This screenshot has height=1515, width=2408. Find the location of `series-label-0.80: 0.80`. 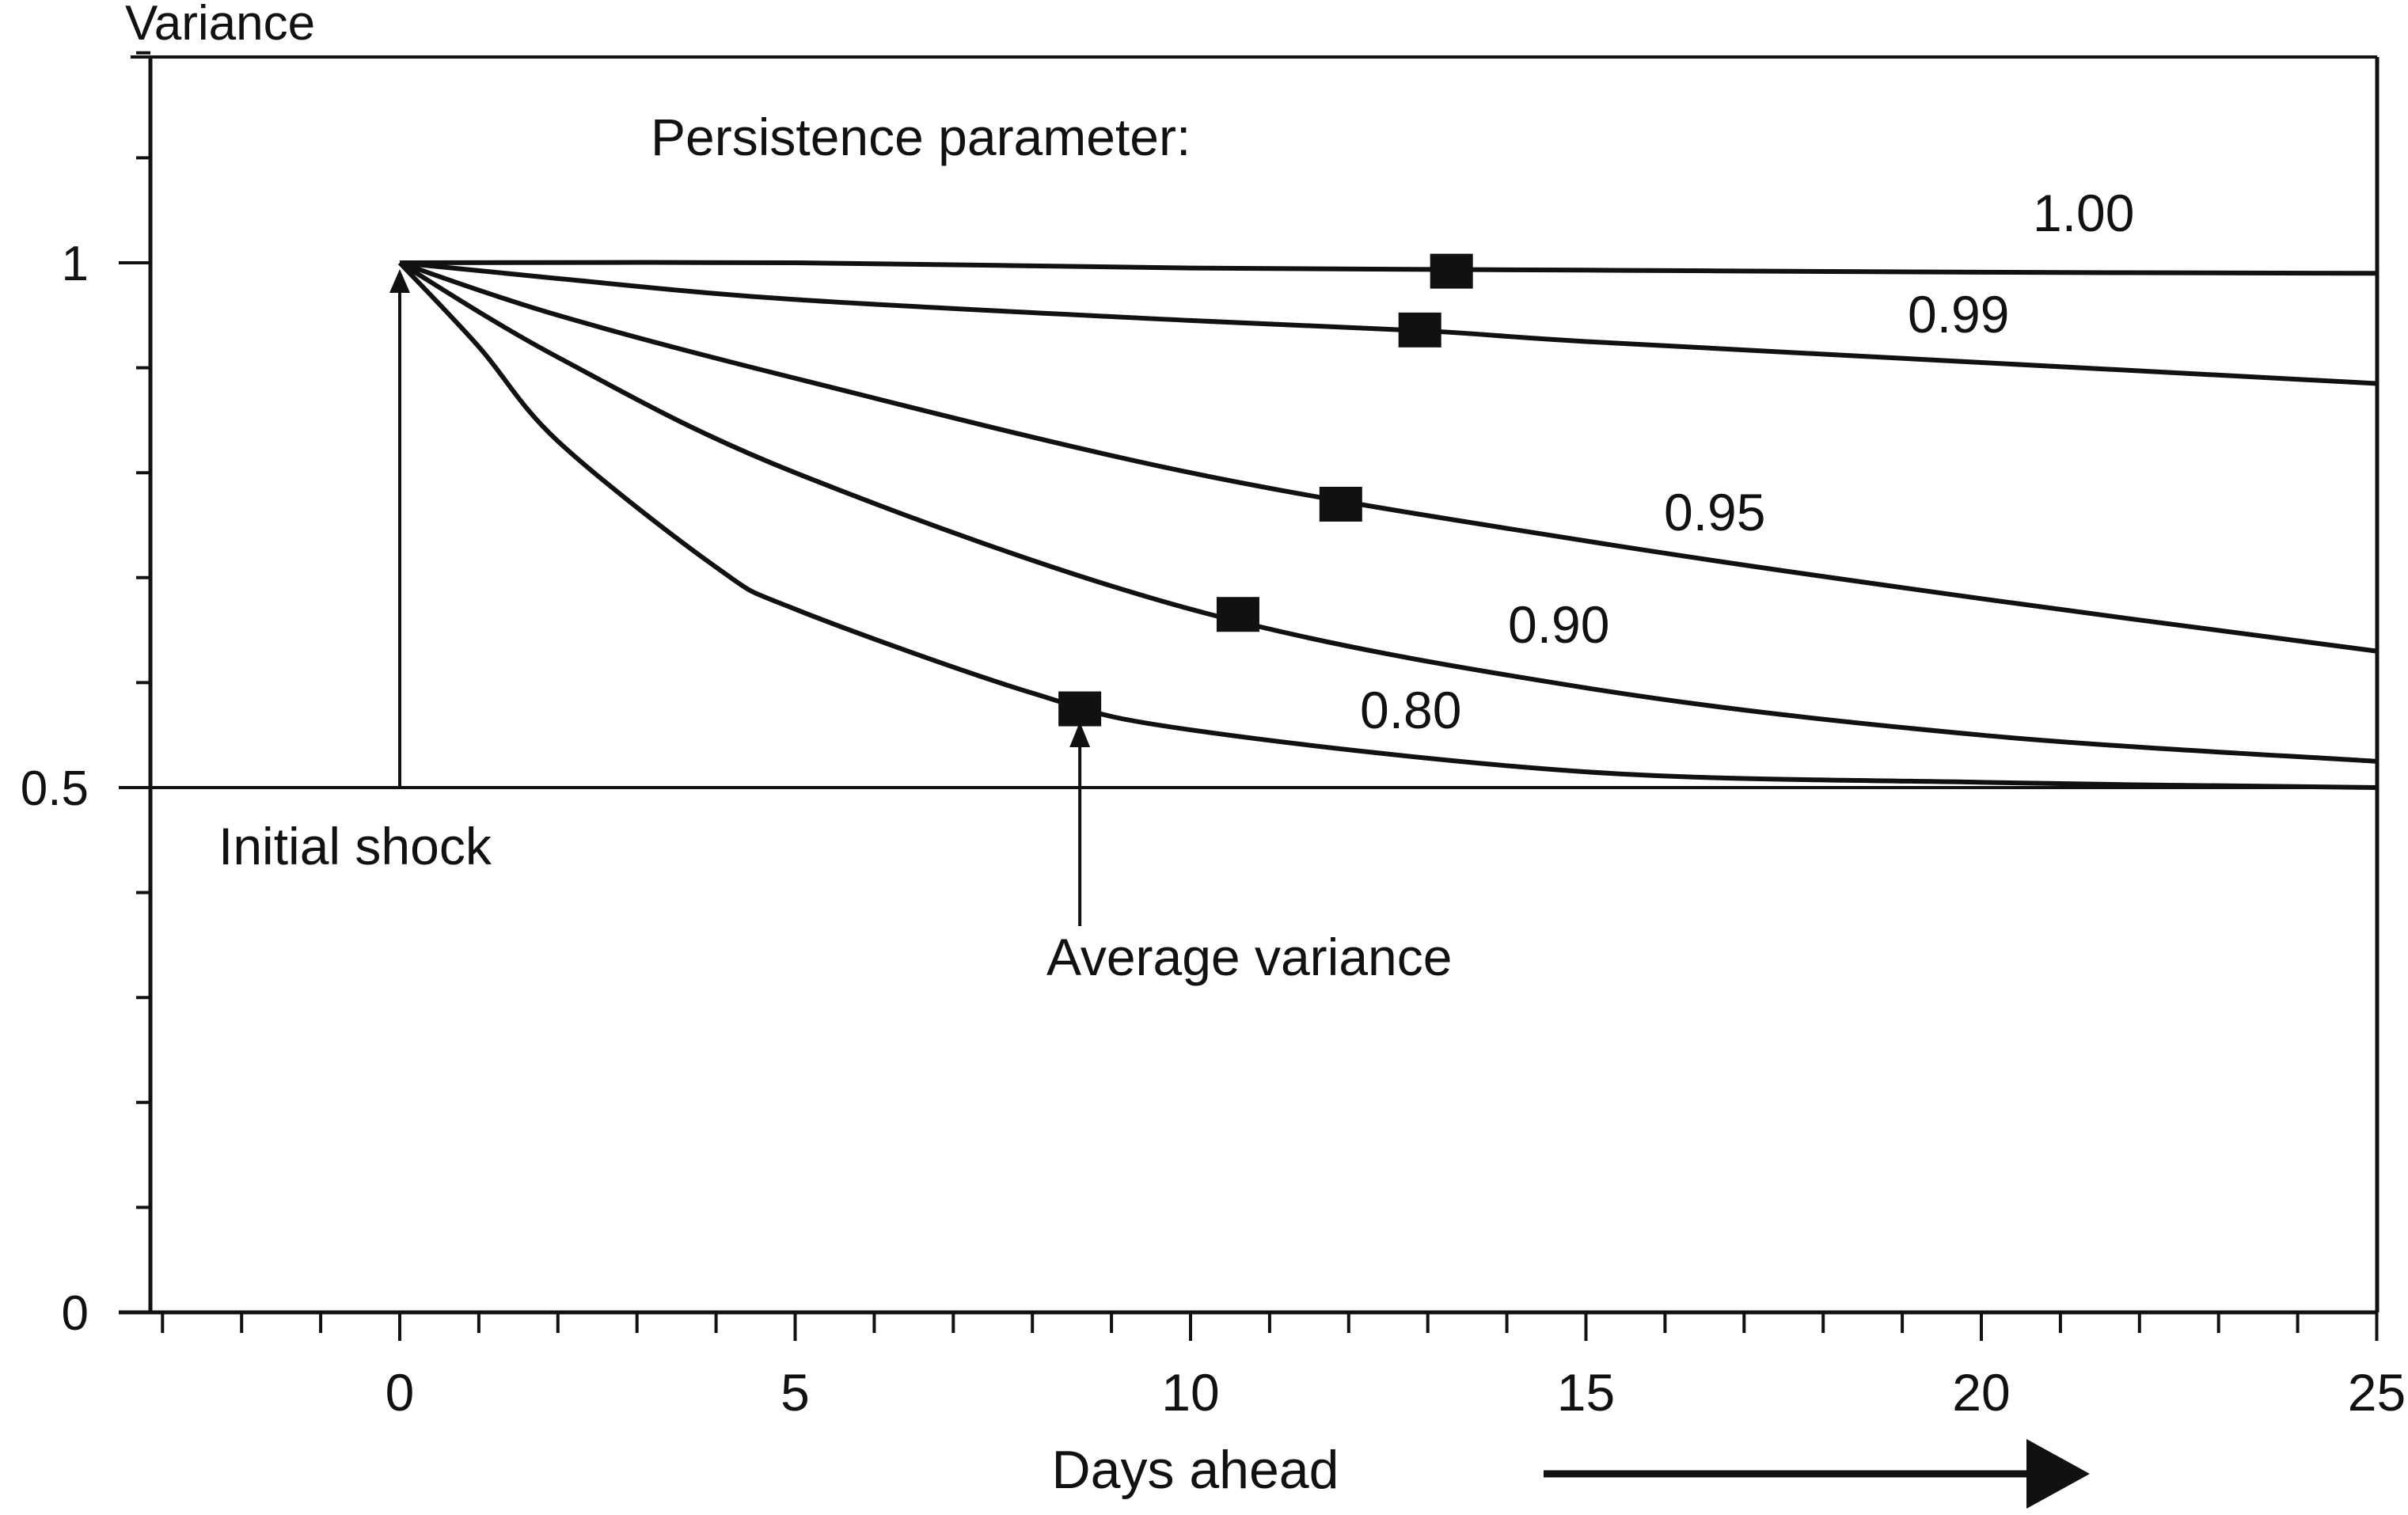

series-label-0.80: 0.80 is located at coordinates (1410, 710).